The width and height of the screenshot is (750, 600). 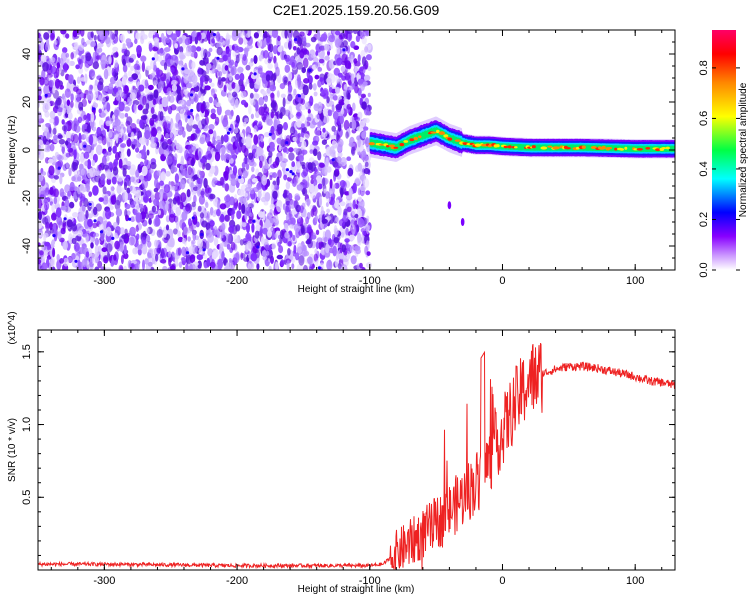 What do you see at coordinates (356, 589) in the screenshot?
I see `snr-xlabel: Height of straight line (km)` at bounding box center [356, 589].